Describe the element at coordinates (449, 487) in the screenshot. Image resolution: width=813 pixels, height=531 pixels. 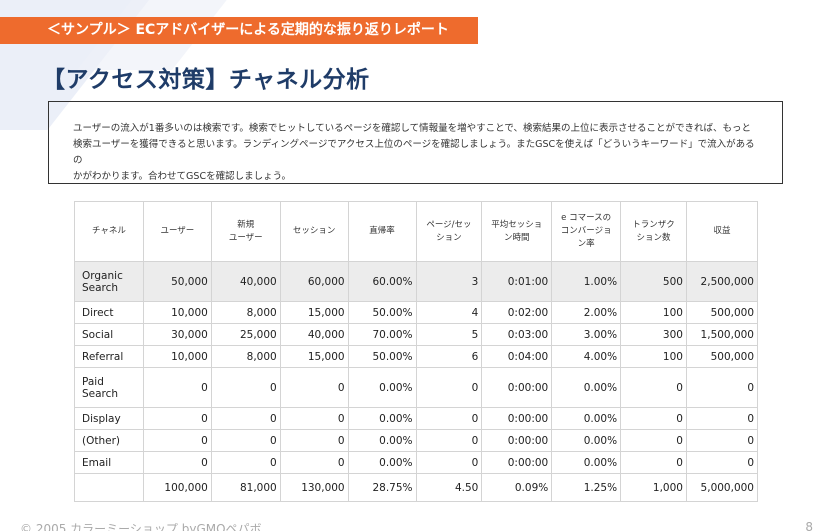
I see `total-cell: 4.50` at that location.